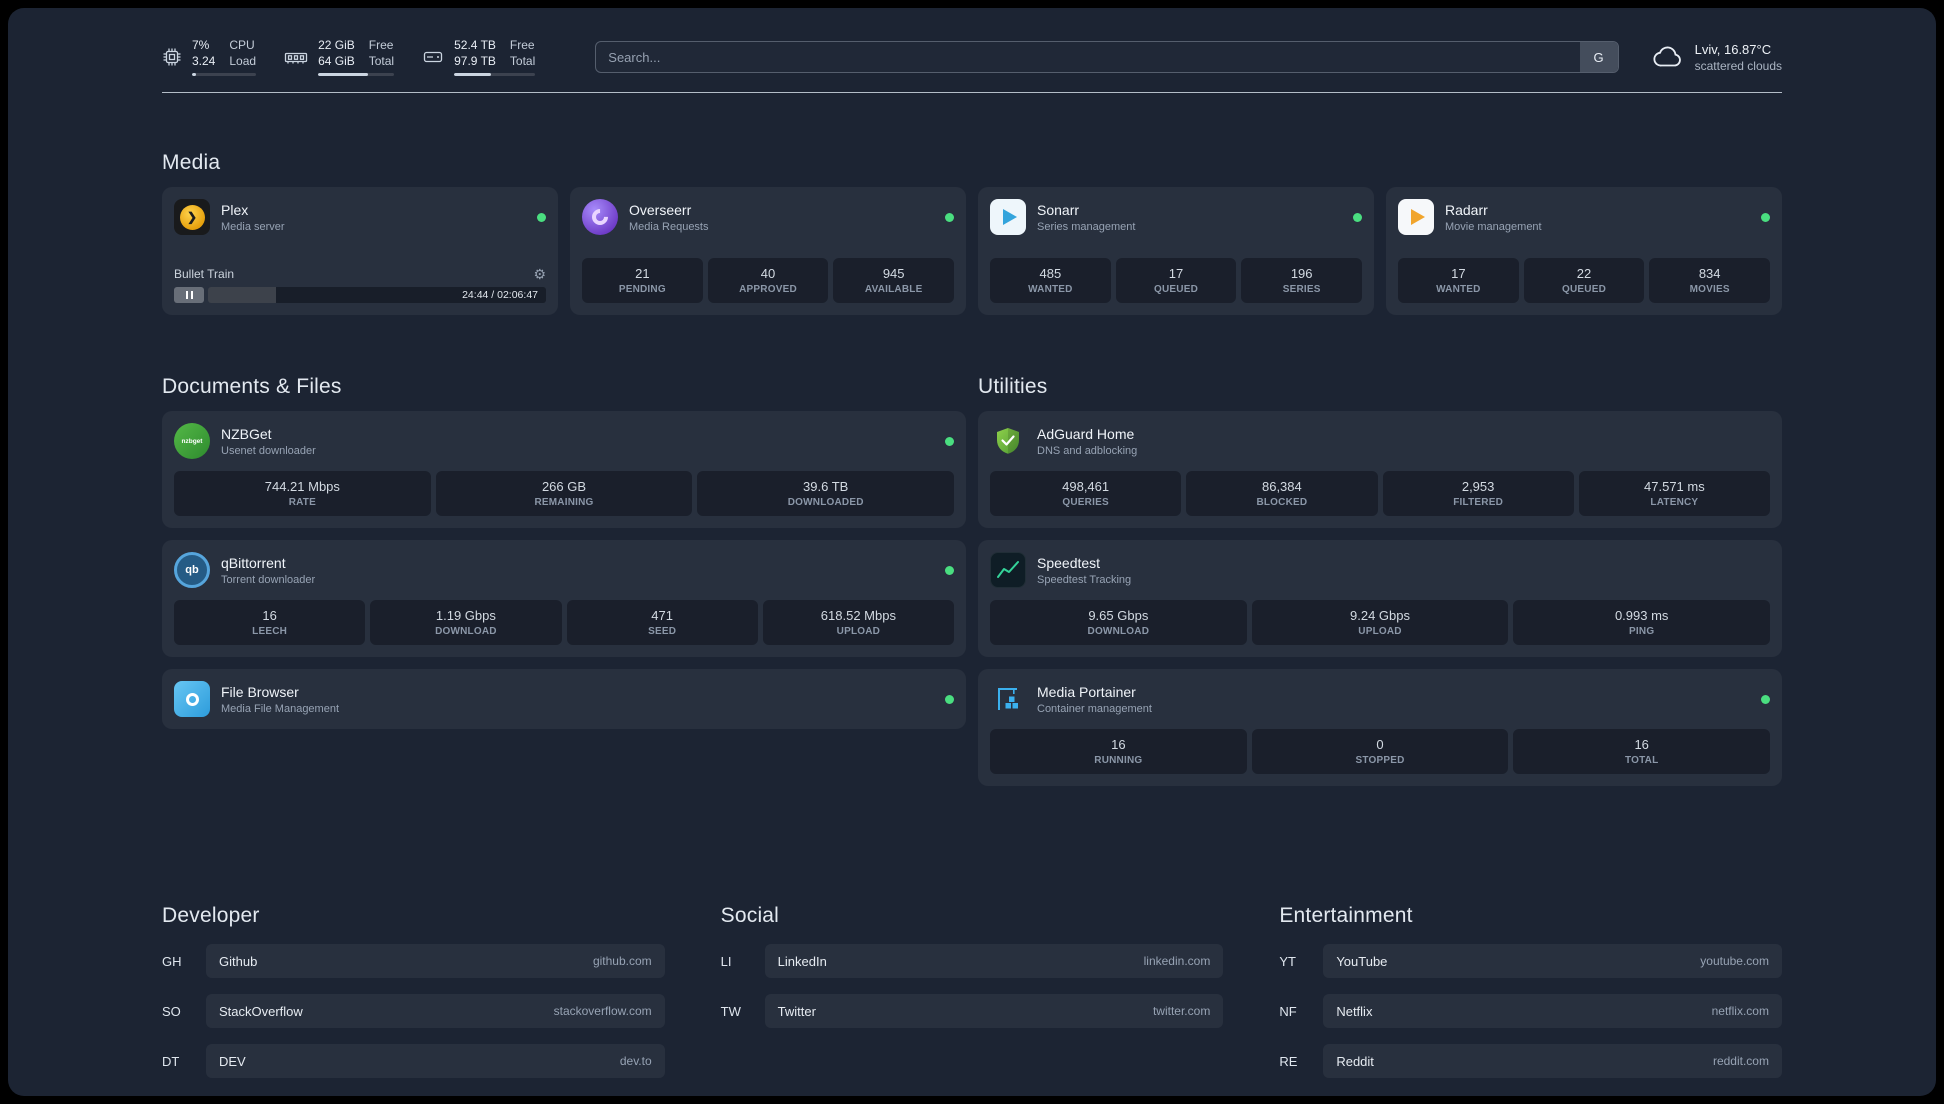 The height and width of the screenshot is (1104, 1944). I want to click on bookmark-link: DEV dev.to, so click(435, 1061).